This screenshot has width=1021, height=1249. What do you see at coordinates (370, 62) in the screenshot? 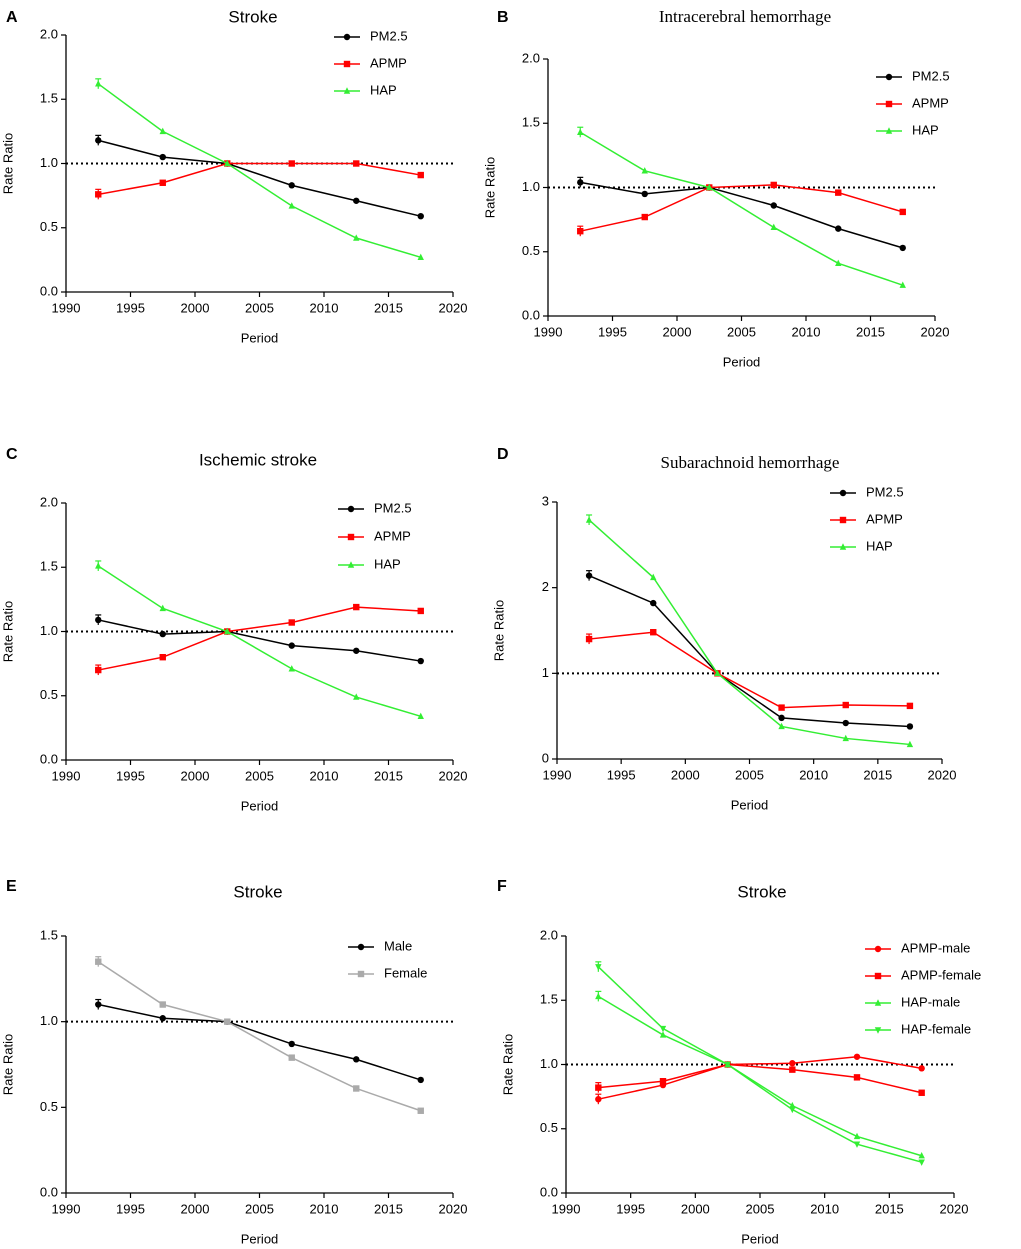
I see `legend-entry: APMP` at bounding box center [370, 62].